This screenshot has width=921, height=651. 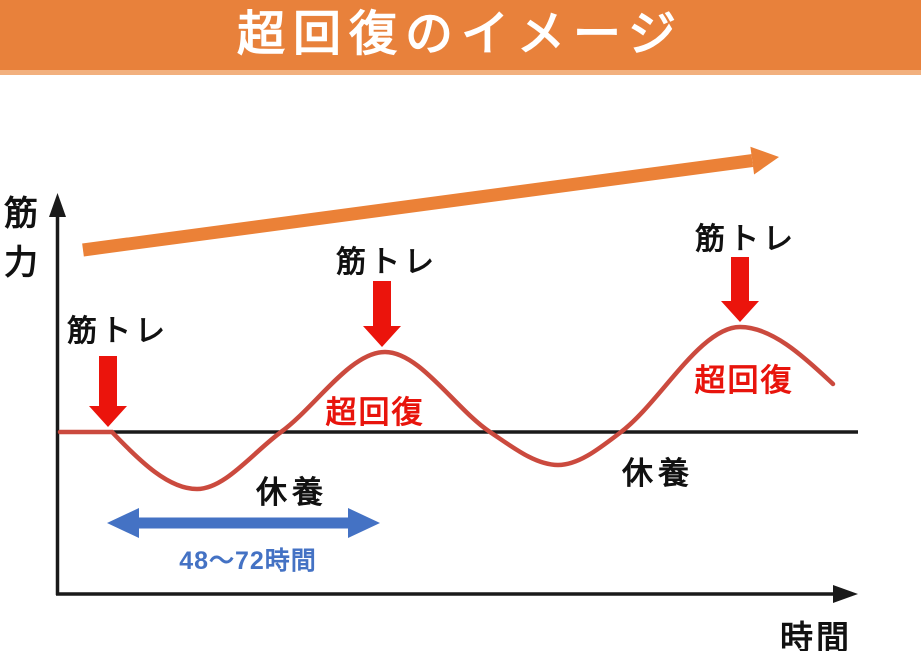 What do you see at coordinates (740, 289) in the screenshot?
I see `training-arrow-3-icon` at bounding box center [740, 289].